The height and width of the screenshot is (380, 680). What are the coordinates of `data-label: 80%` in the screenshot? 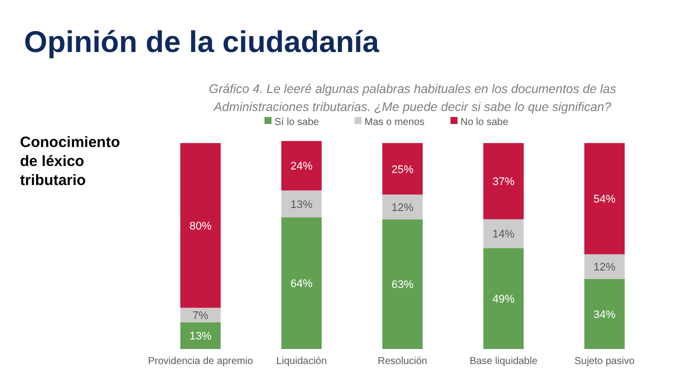 It's located at (200, 226).